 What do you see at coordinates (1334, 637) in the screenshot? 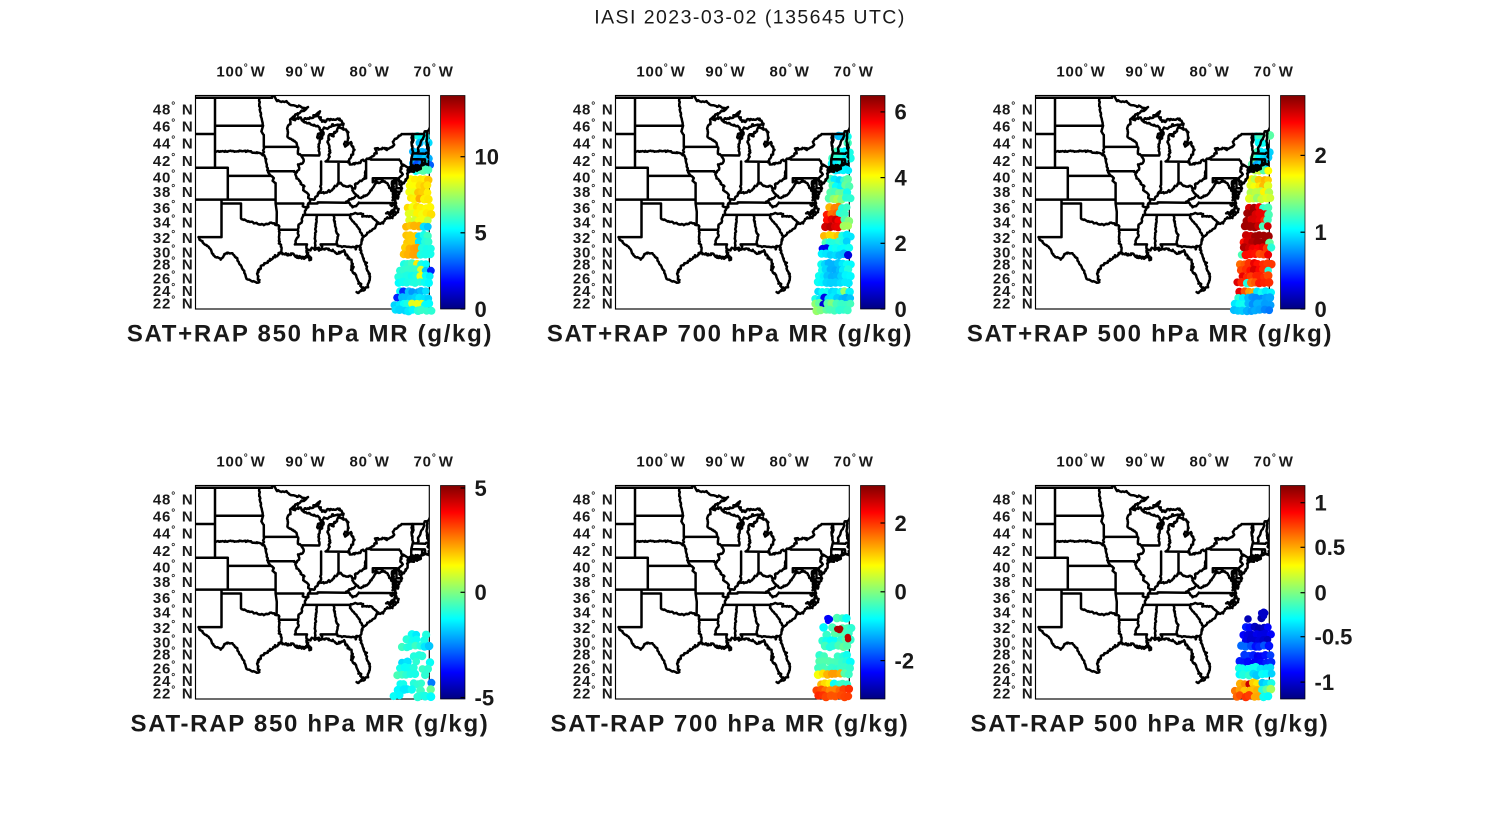
I see `svg-text: -0.5` at bounding box center [1334, 637].